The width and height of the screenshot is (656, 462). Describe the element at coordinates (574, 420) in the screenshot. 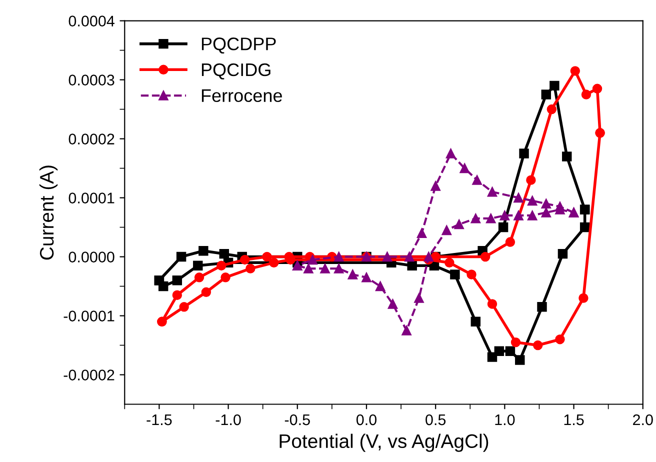

I see `x-tick-label: 1.5` at that location.